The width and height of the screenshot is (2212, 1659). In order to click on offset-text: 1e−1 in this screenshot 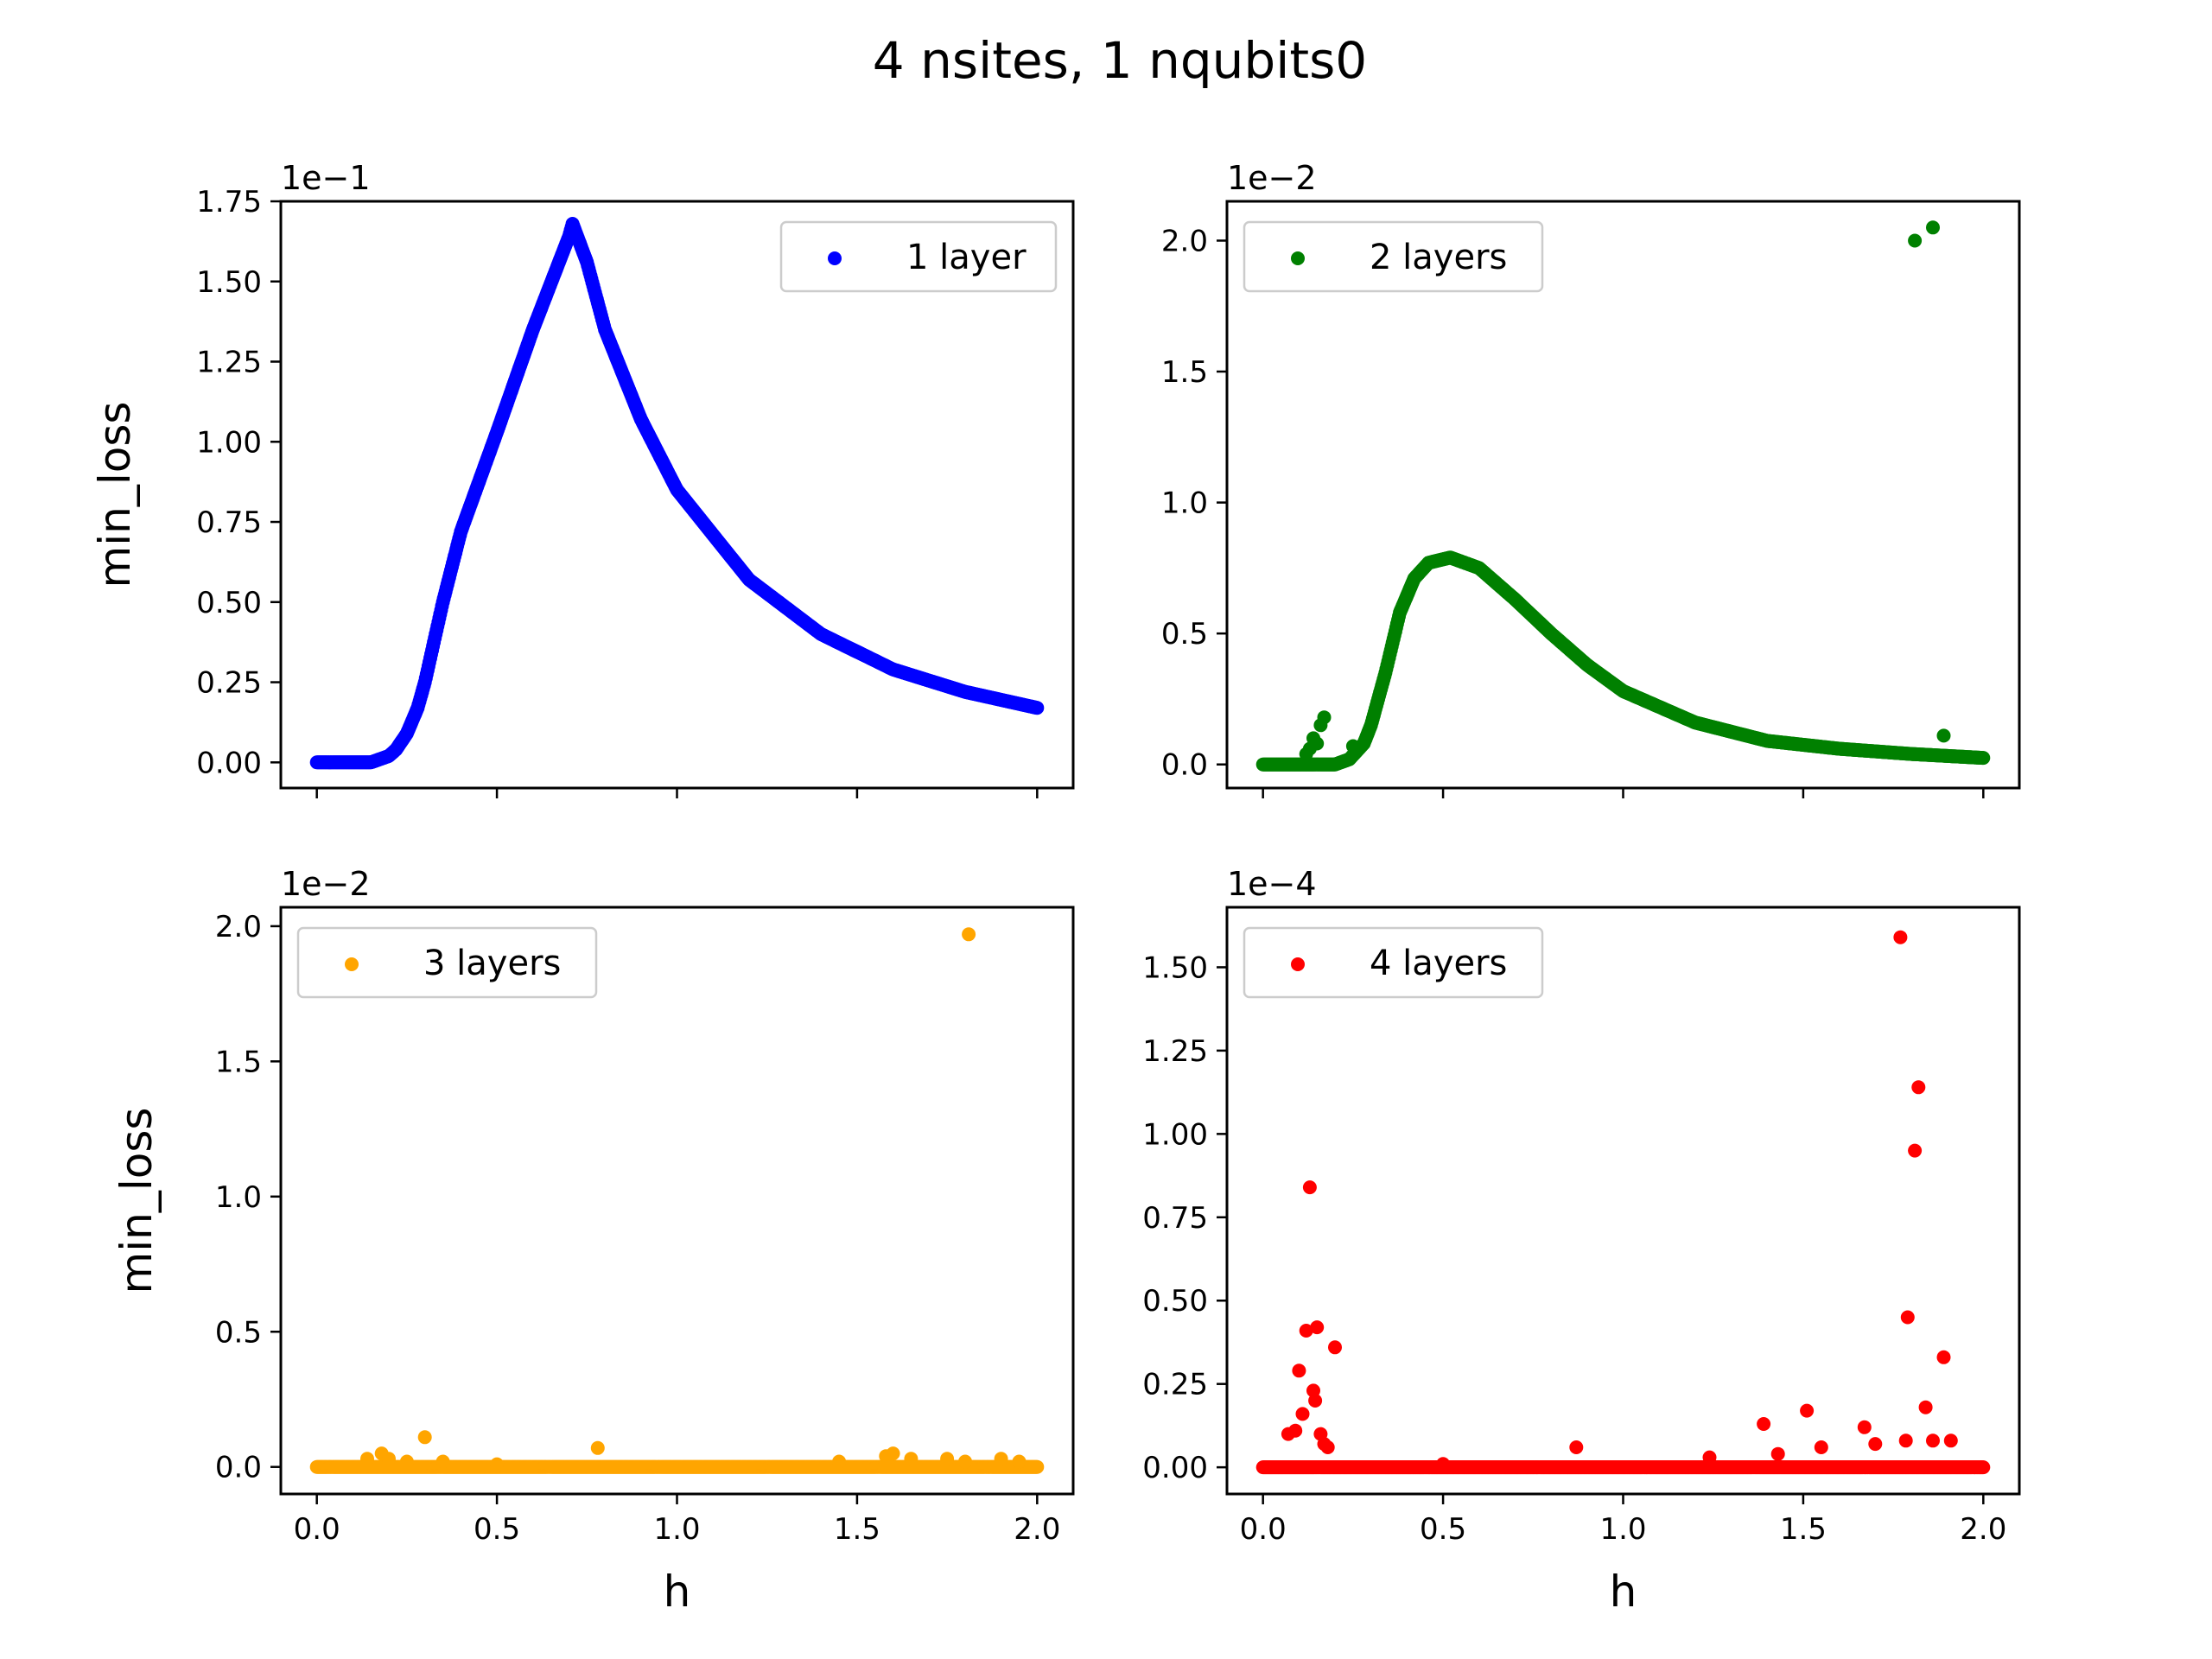, I will do `click(326, 178)`.